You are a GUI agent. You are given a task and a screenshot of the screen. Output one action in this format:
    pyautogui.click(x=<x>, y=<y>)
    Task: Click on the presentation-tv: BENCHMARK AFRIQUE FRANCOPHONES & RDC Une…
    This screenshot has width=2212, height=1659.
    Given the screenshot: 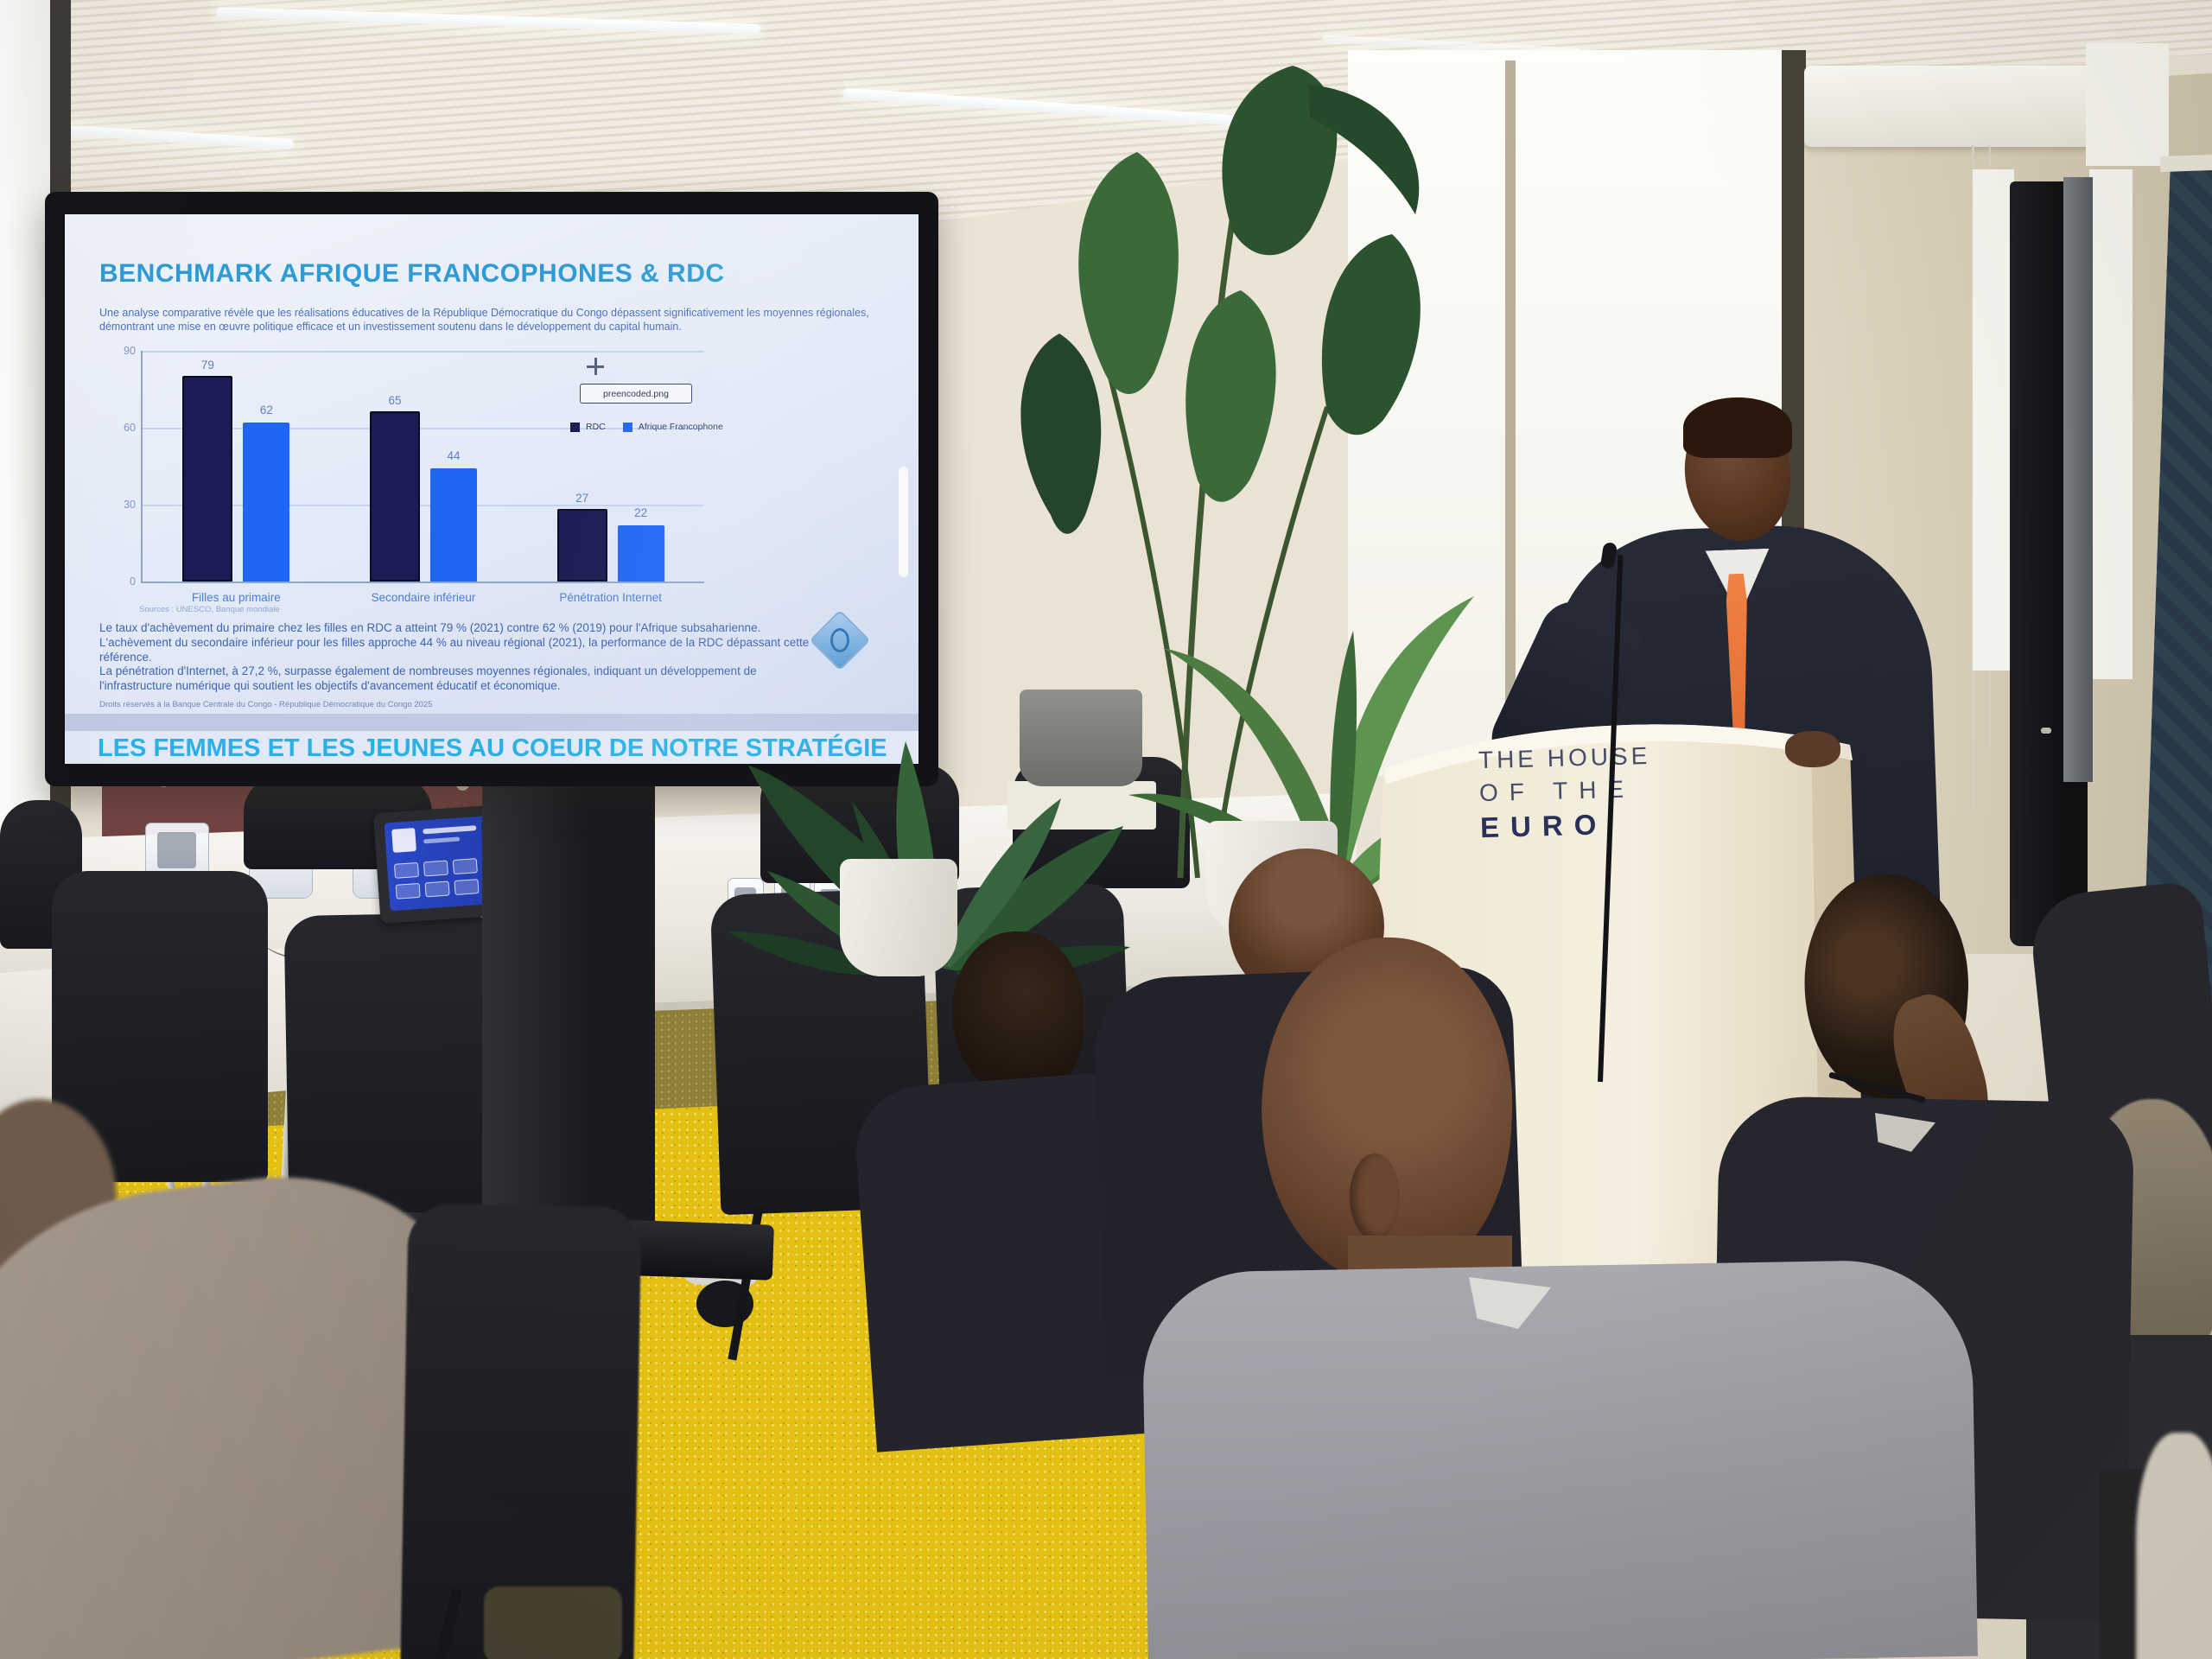 What is the action you would take?
    pyautogui.click(x=491, y=489)
    